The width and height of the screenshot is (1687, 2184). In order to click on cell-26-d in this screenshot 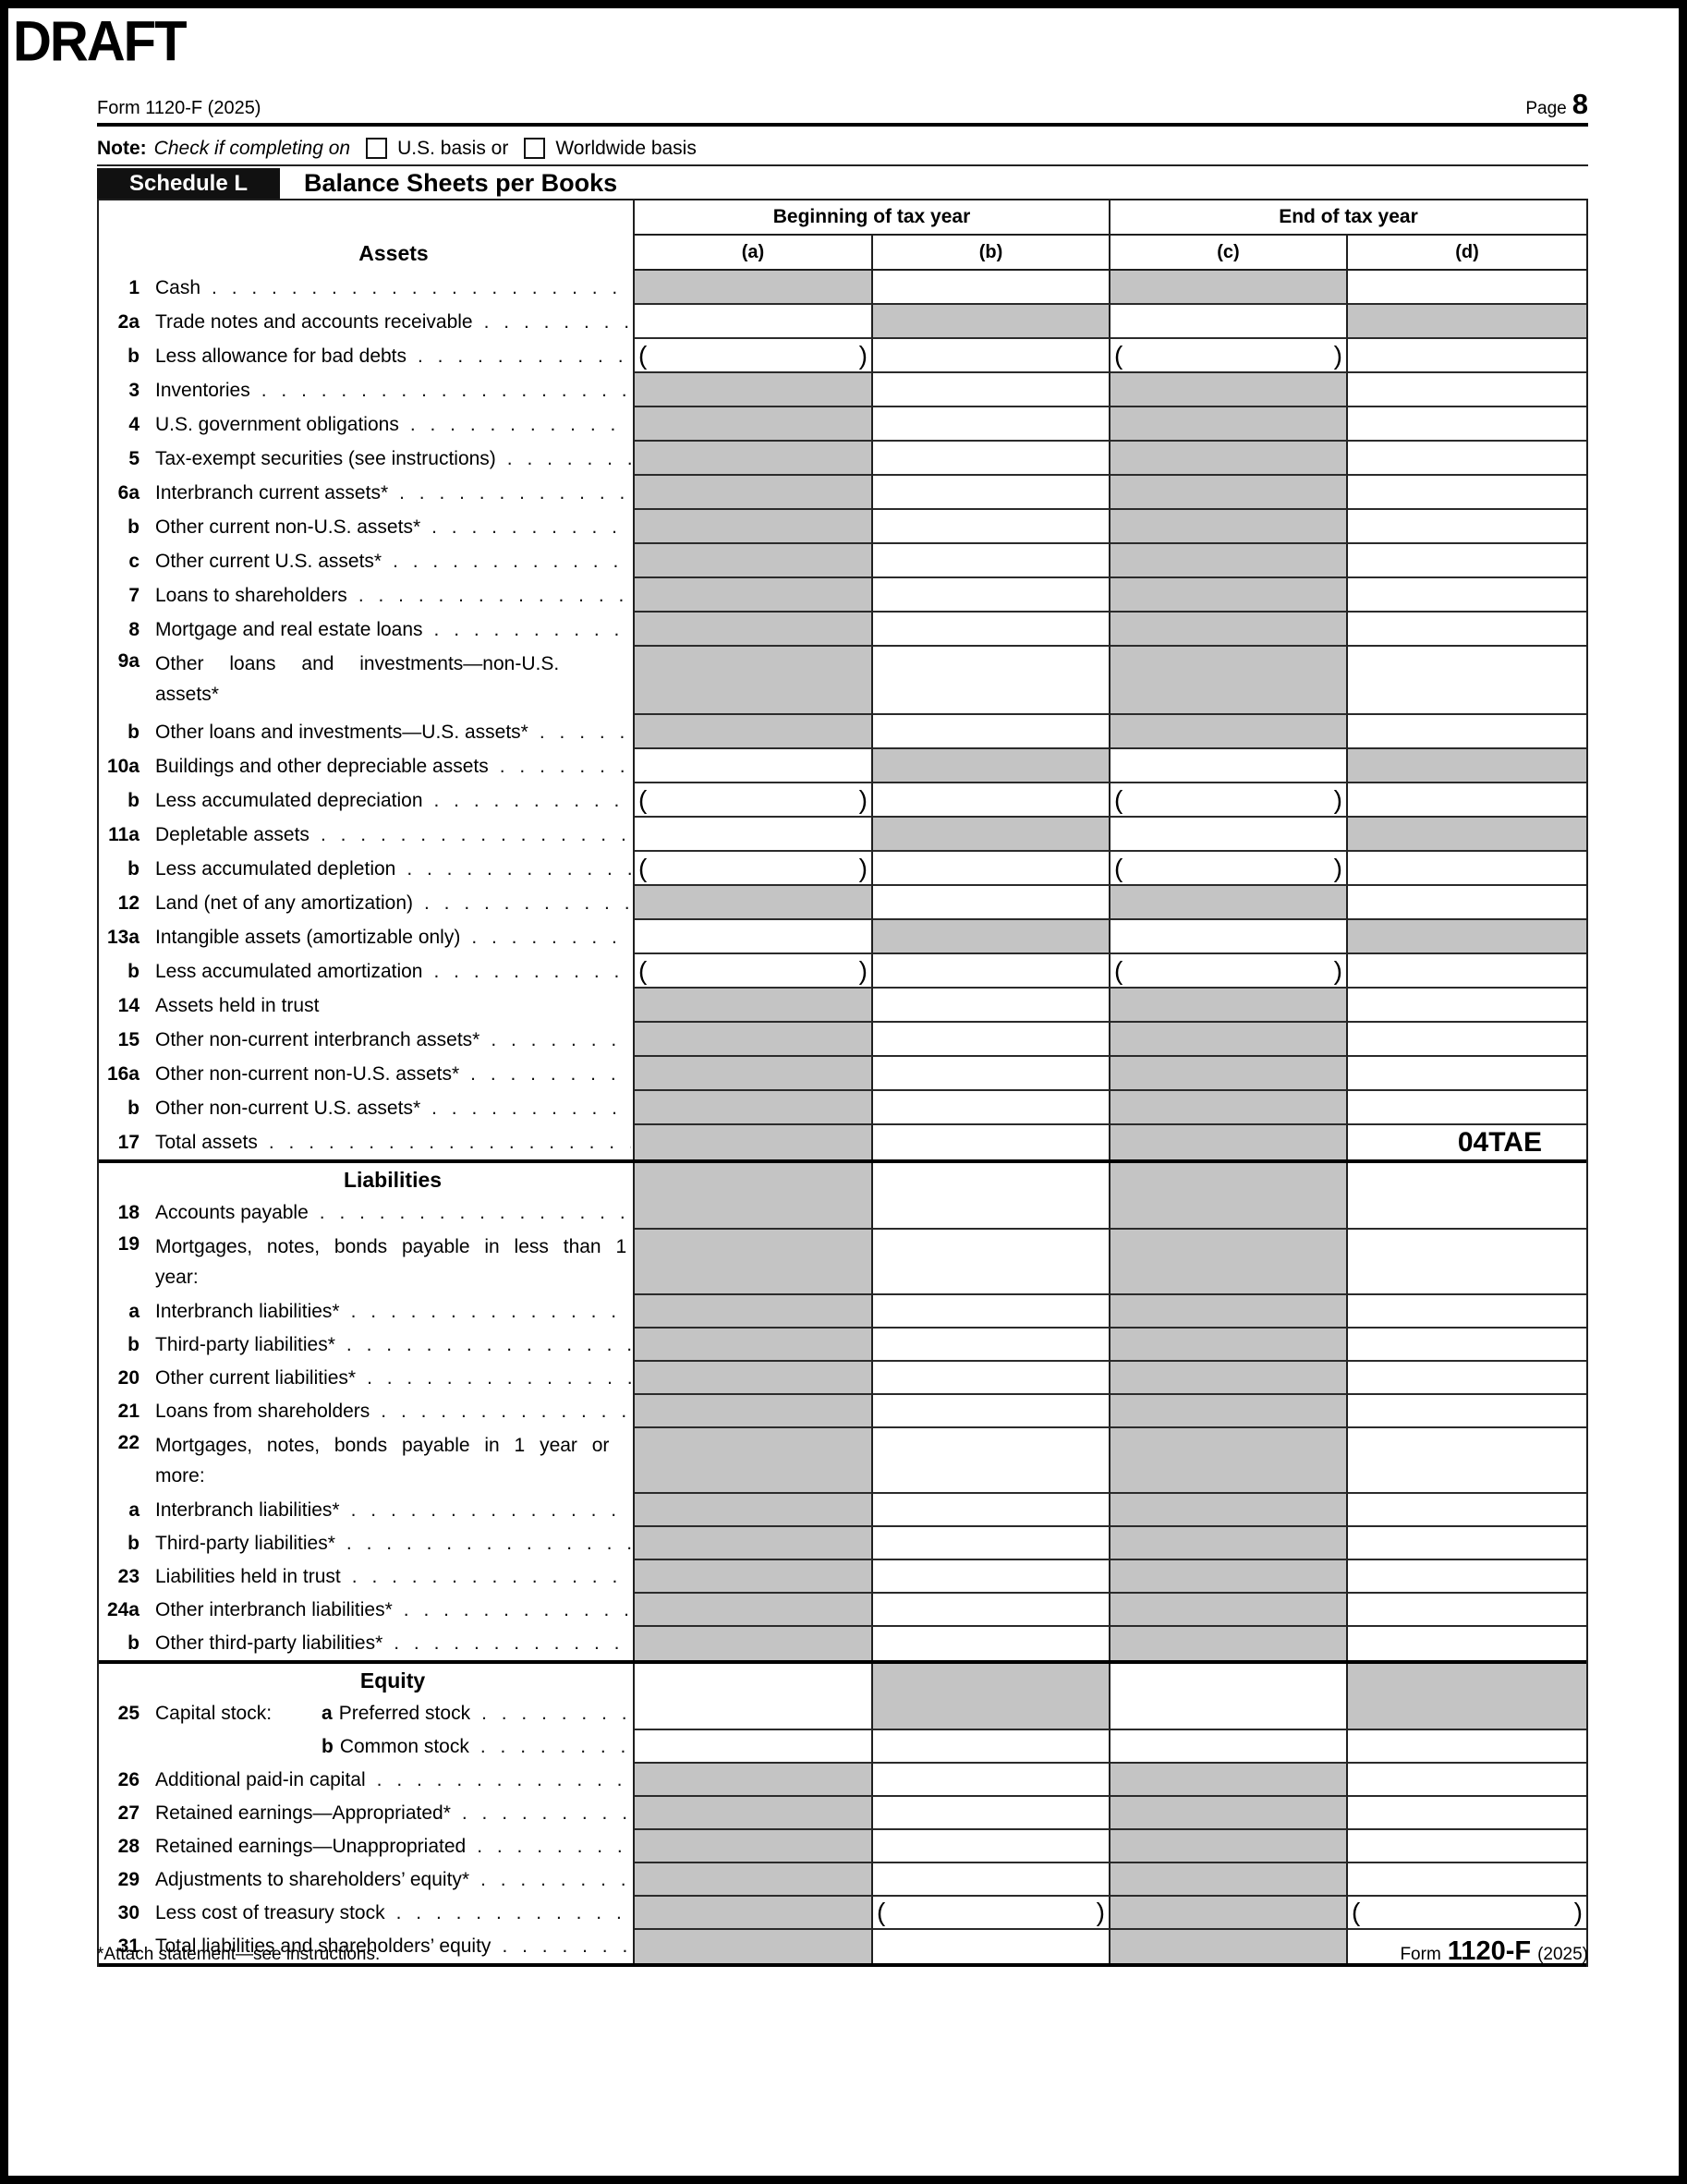, I will do `click(1467, 1780)`.